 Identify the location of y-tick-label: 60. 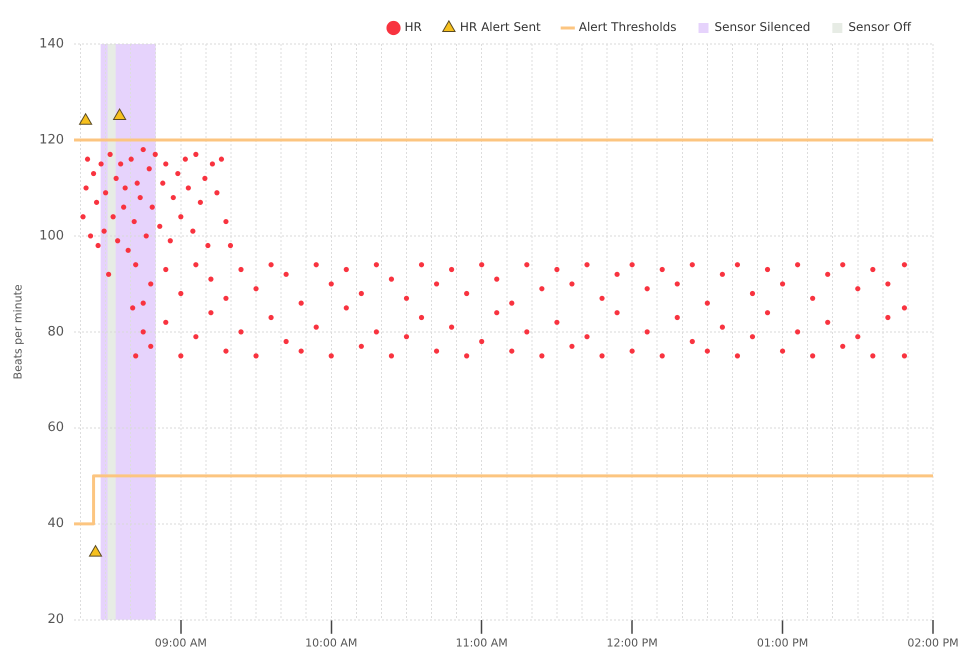
(55, 428).